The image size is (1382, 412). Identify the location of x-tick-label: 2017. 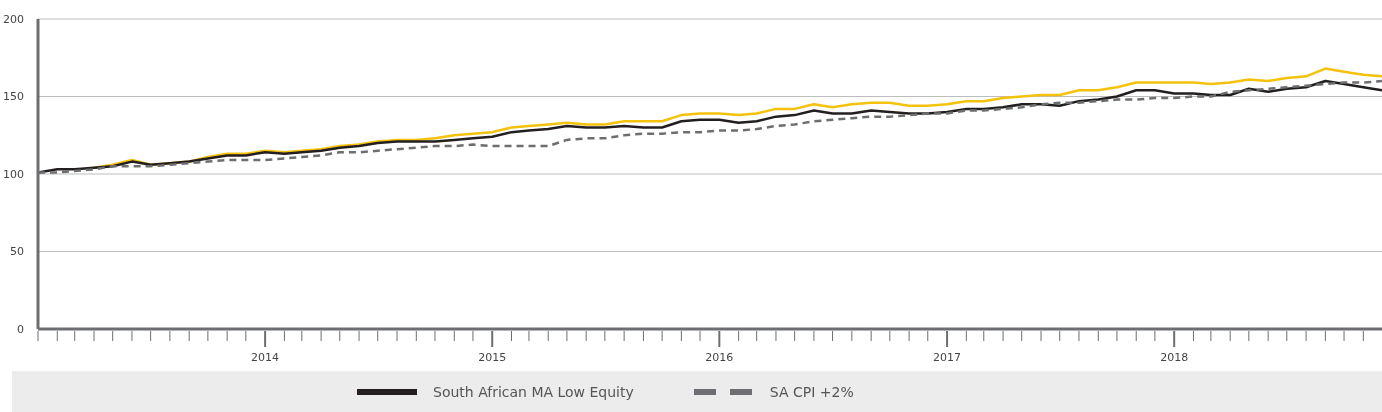
(947, 357).